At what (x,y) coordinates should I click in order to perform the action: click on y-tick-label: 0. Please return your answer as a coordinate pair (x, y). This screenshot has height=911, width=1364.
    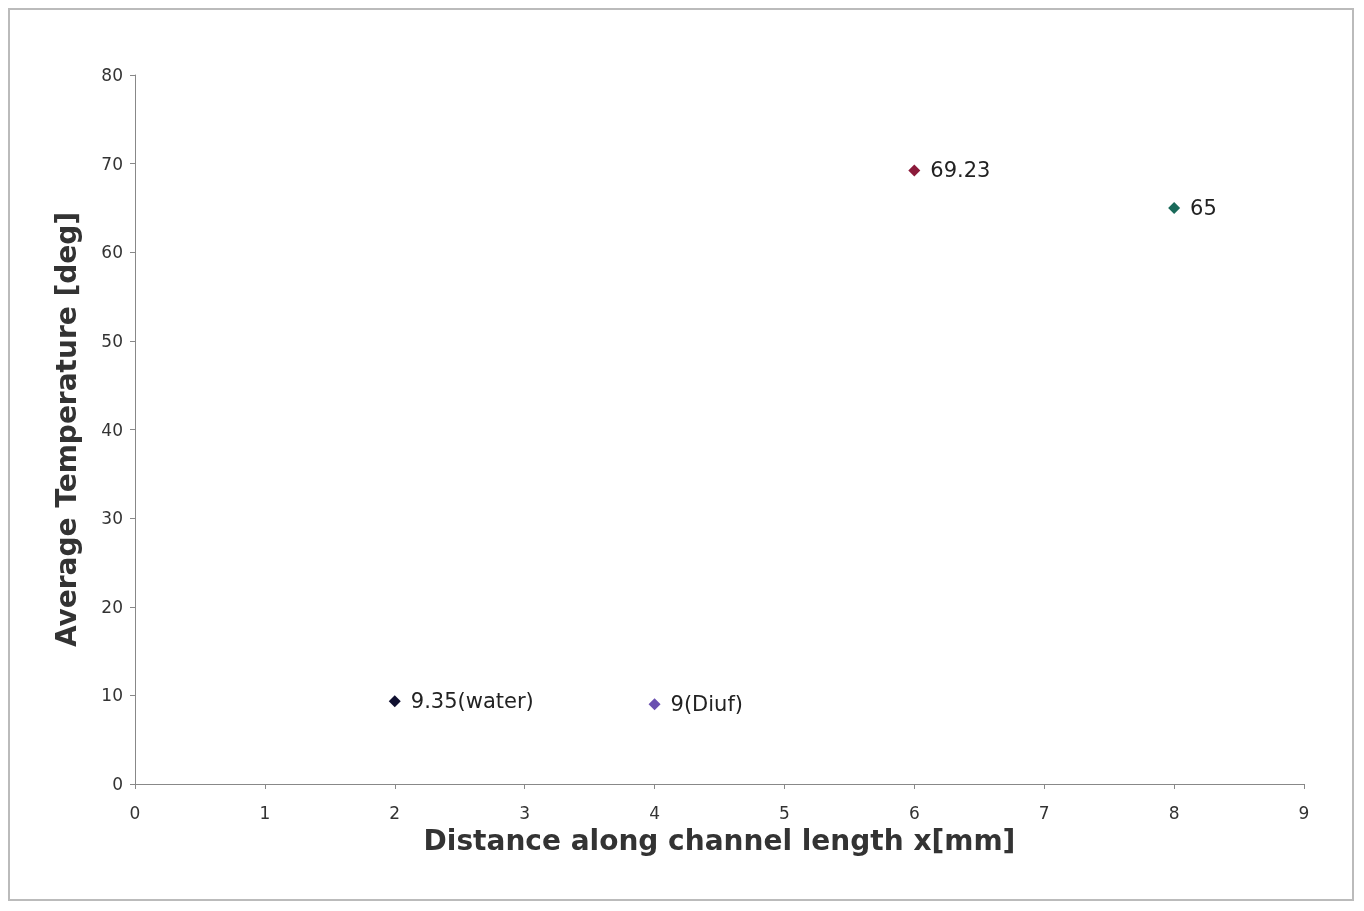
    Looking at the image, I should click on (117, 784).